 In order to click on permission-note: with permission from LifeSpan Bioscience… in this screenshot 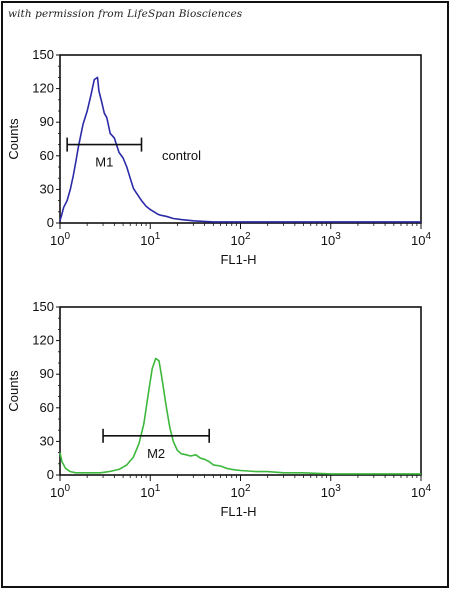, I will do `click(125, 14)`.